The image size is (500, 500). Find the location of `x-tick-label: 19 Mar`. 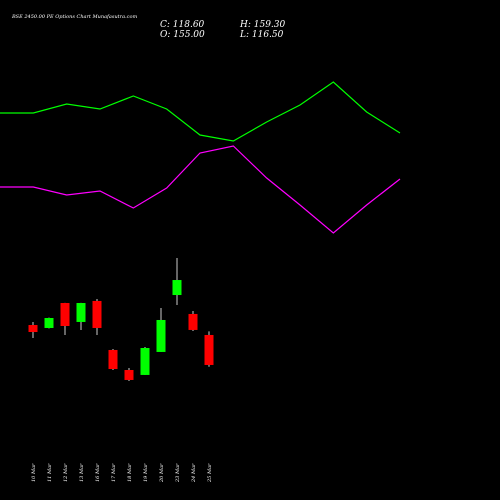

x-tick-label: 19 Mar is located at coordinates (146, 472).